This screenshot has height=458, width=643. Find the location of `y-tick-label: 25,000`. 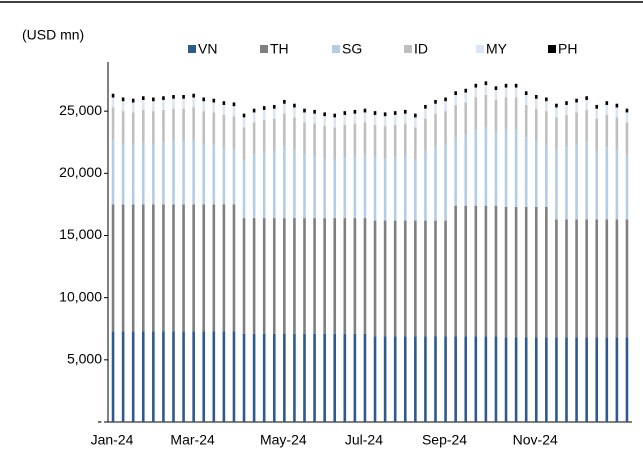

y-tick-label: 25,000 is located at coordinates (80, 110).